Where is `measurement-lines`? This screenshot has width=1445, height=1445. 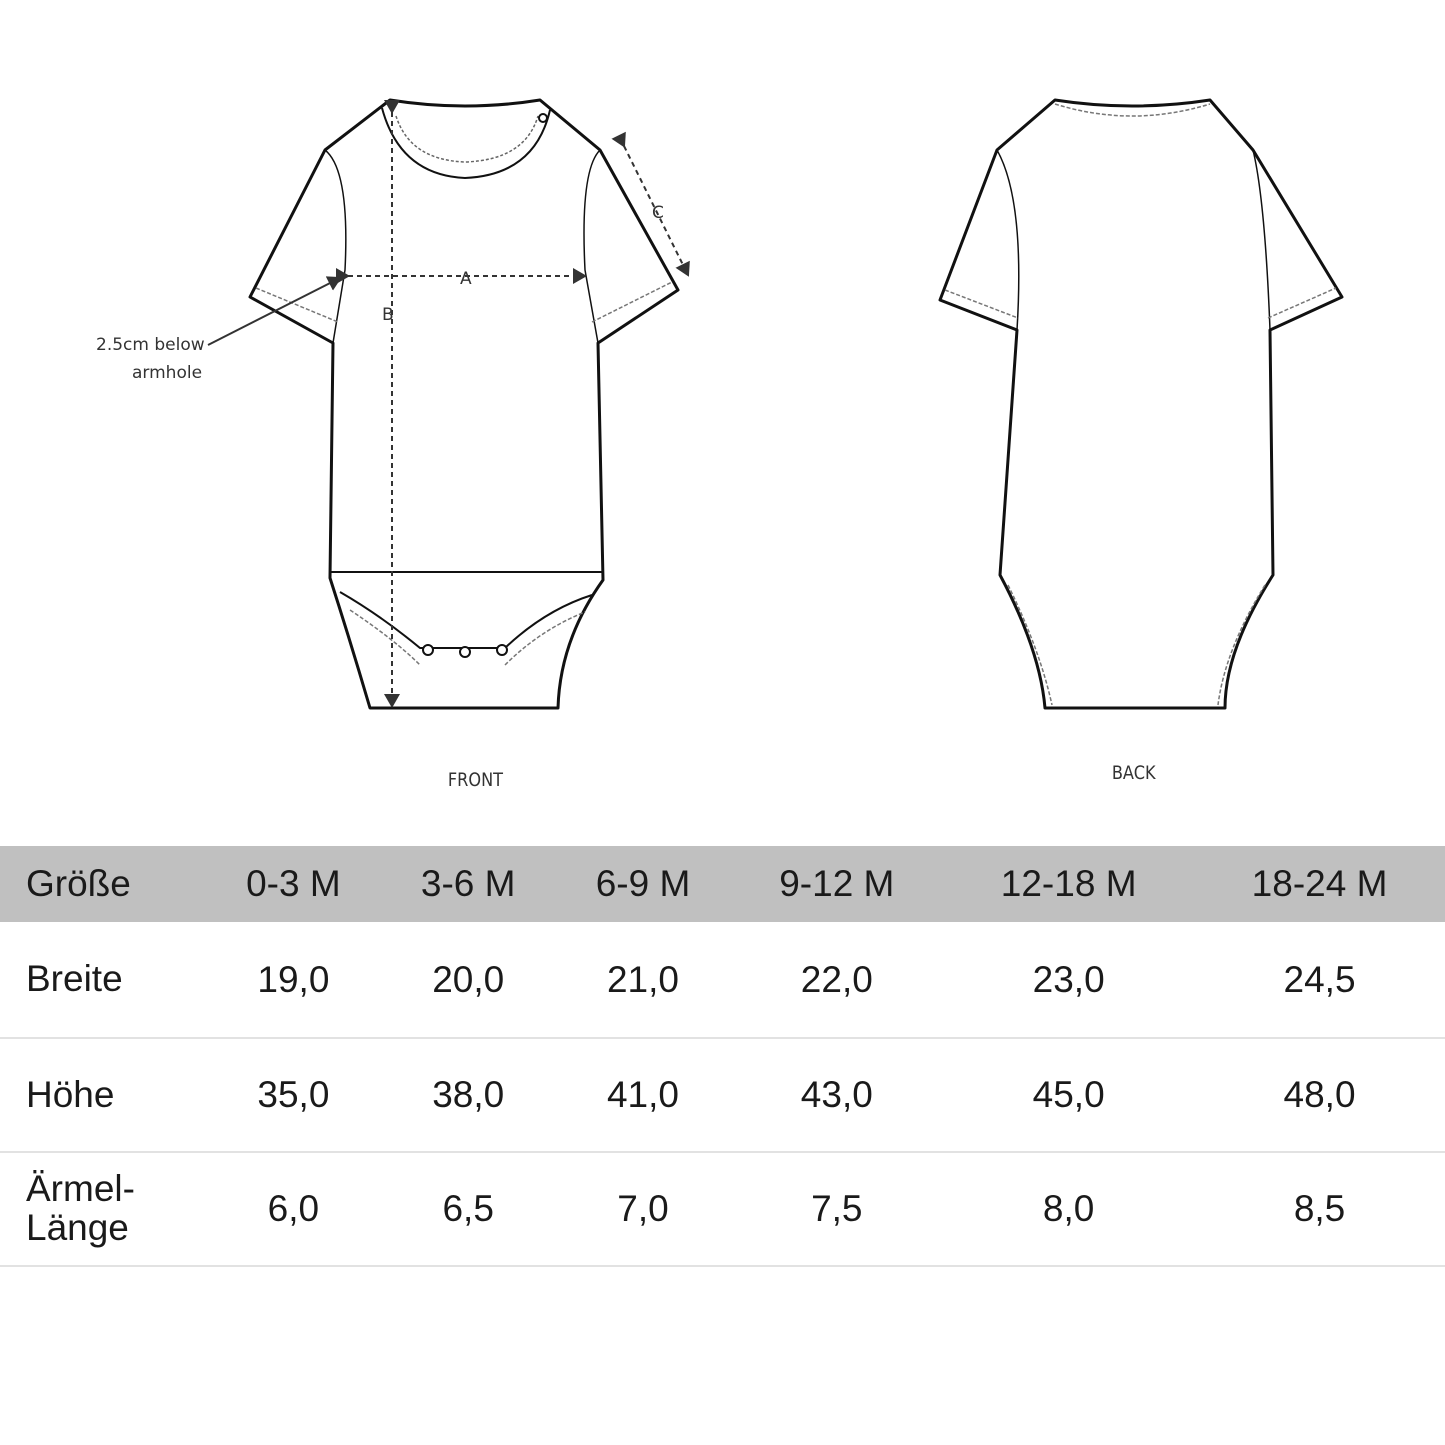 measurement-lines is located at coordinates (448, 404).